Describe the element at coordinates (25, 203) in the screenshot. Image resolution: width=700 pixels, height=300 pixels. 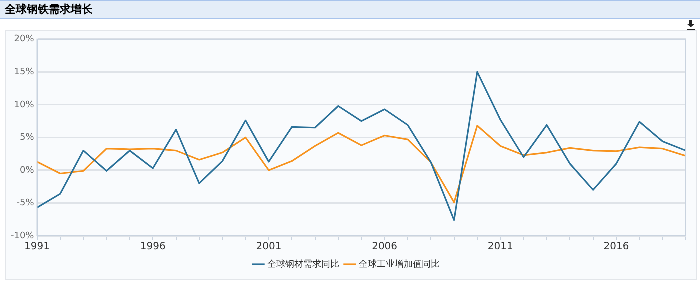
I see `y-tick-label: -5%` at that location.